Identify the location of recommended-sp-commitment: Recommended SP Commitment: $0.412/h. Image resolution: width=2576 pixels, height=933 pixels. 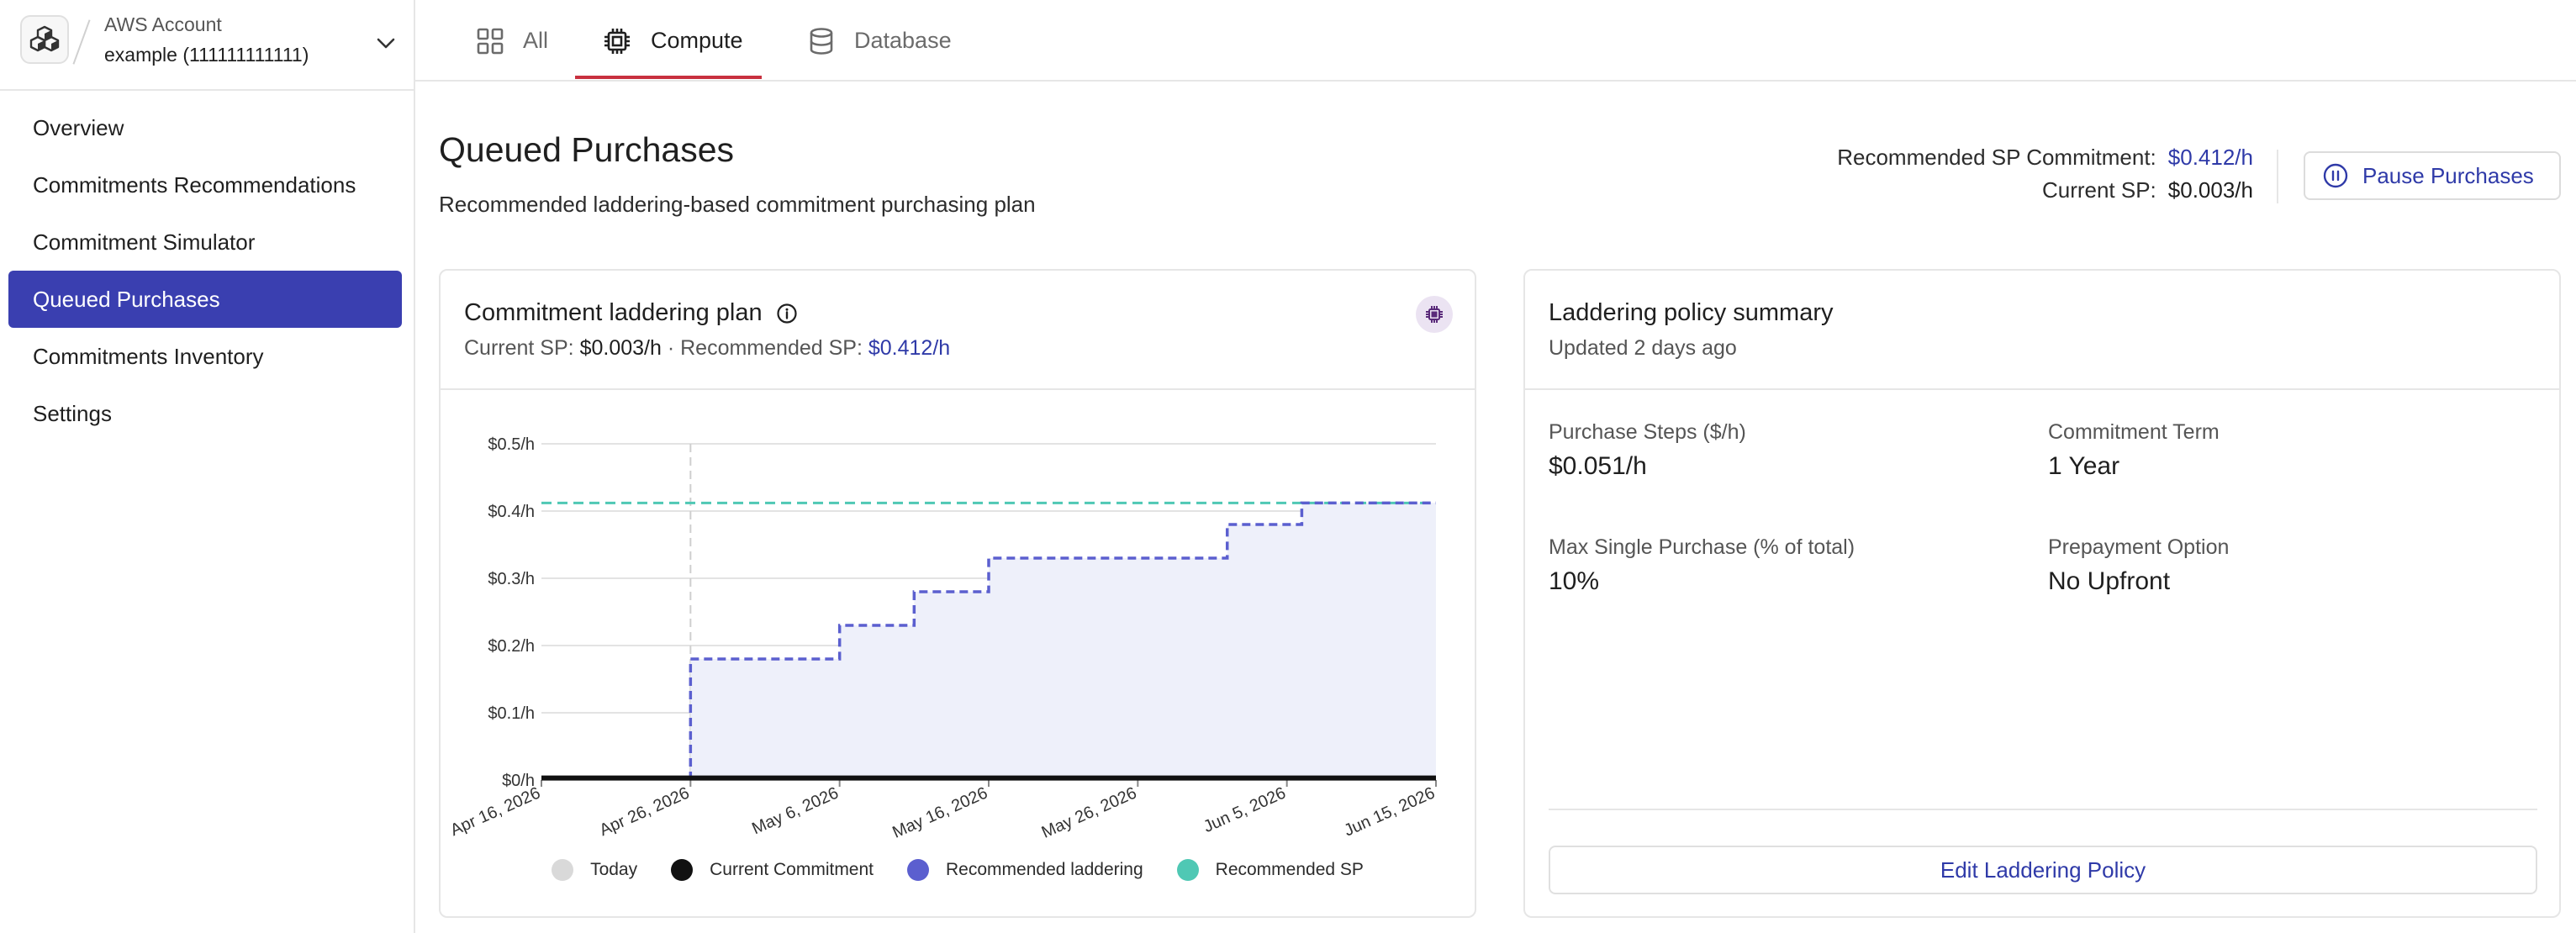
(2045, 158).